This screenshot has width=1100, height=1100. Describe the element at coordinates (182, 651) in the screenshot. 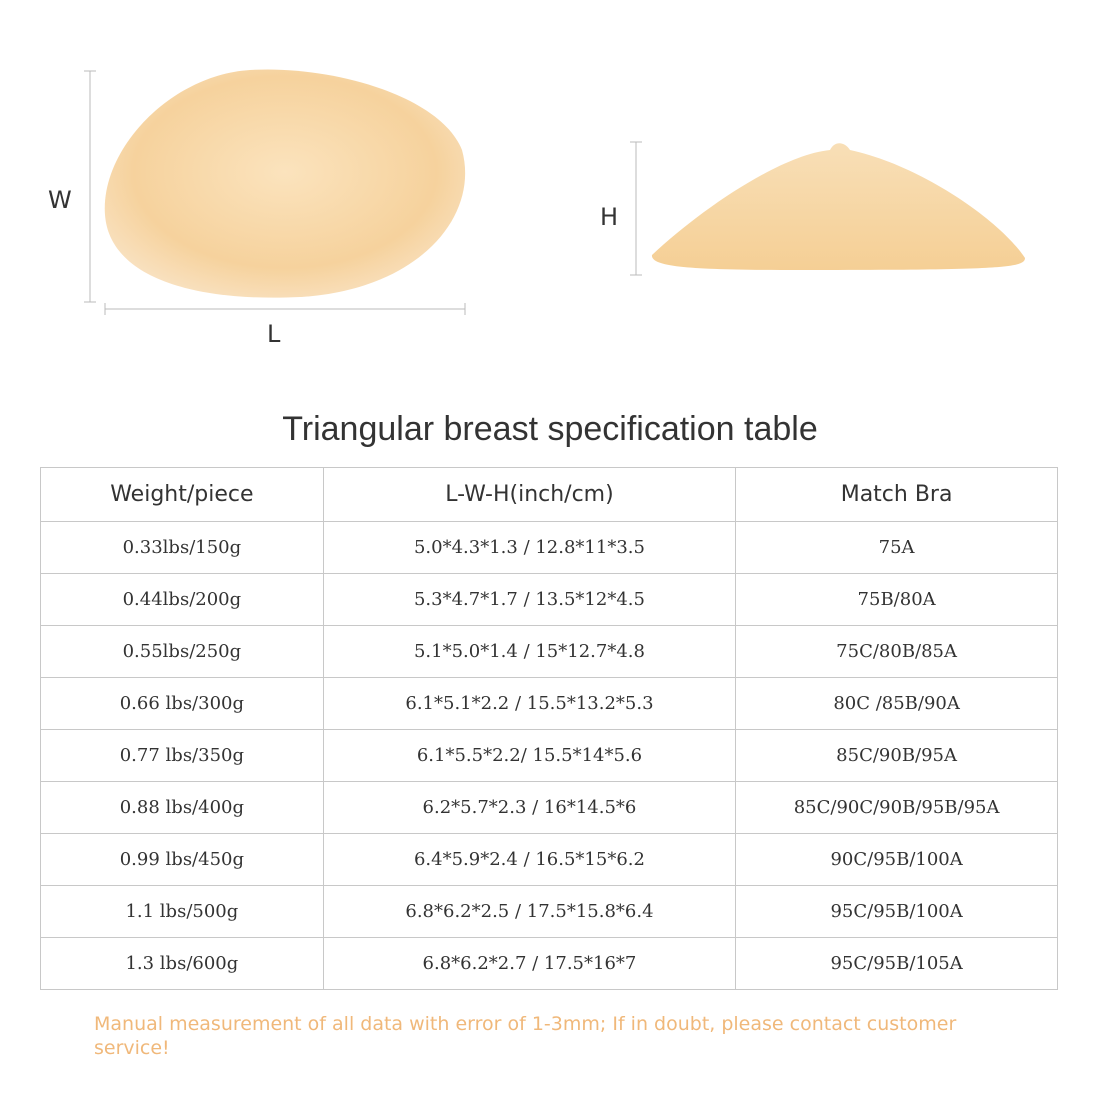

I see `table-cell: 0.55lbs/250g` at that location.